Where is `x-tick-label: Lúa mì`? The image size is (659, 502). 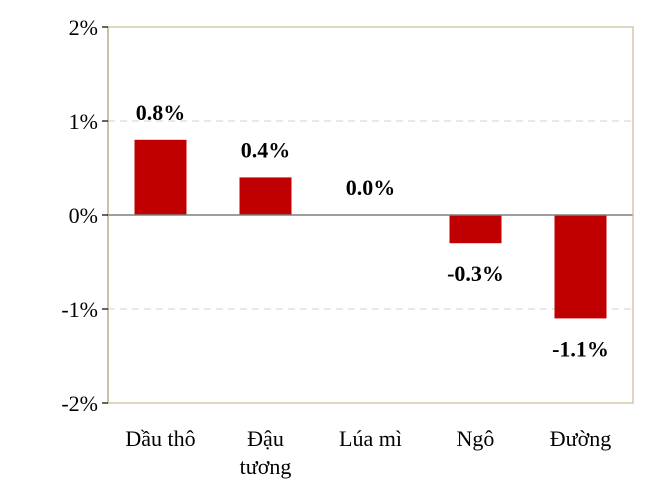 x-tick-label: Lúa mì is located at coordinates (370, 438).